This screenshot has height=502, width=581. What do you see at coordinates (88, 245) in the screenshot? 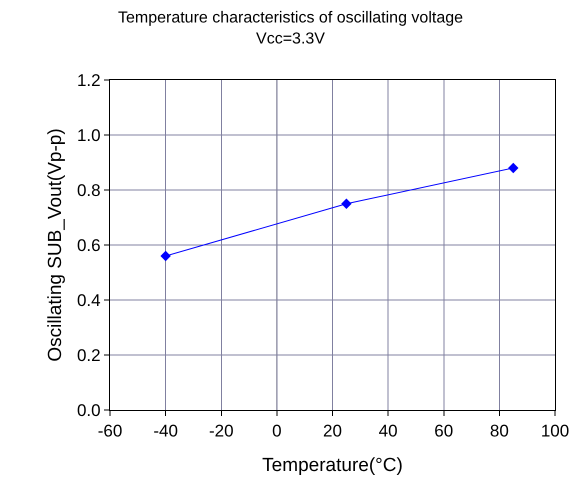
I see `y-tick-label: 0.6` at bounding box center [88, 245].